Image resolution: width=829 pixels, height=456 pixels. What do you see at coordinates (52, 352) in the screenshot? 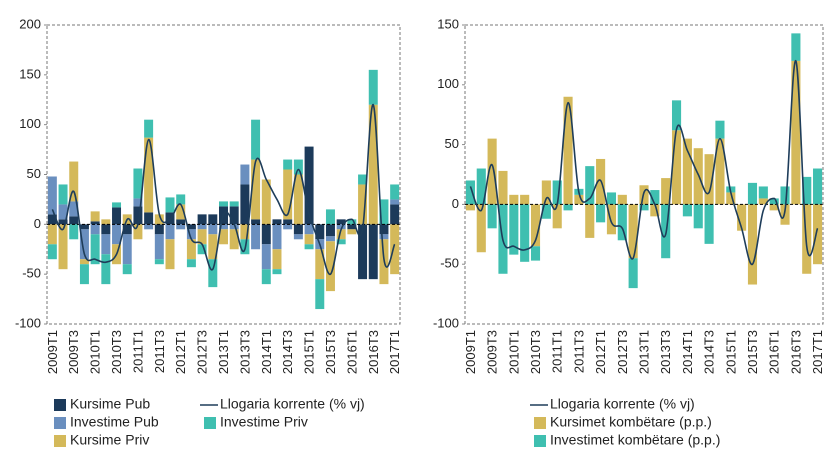
I see `x-tick-label: 2009T1` at bounding box center [52, 352].